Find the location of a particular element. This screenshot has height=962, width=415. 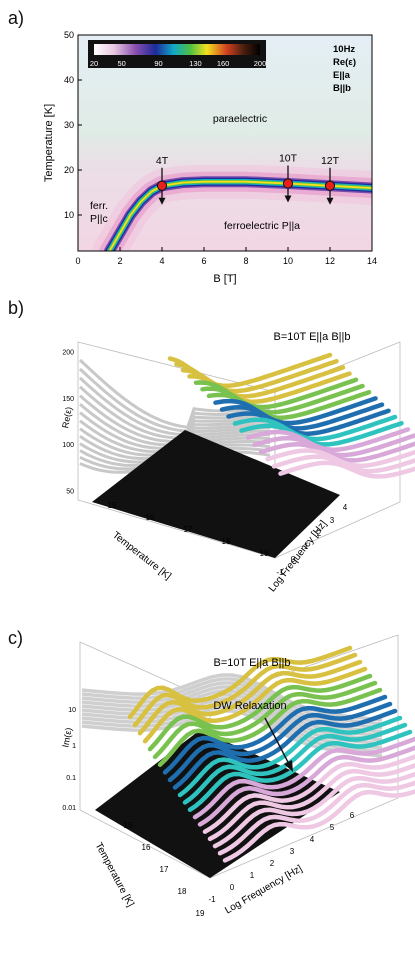

x-axis-label: B [T] is located at coordinates (224, 279).